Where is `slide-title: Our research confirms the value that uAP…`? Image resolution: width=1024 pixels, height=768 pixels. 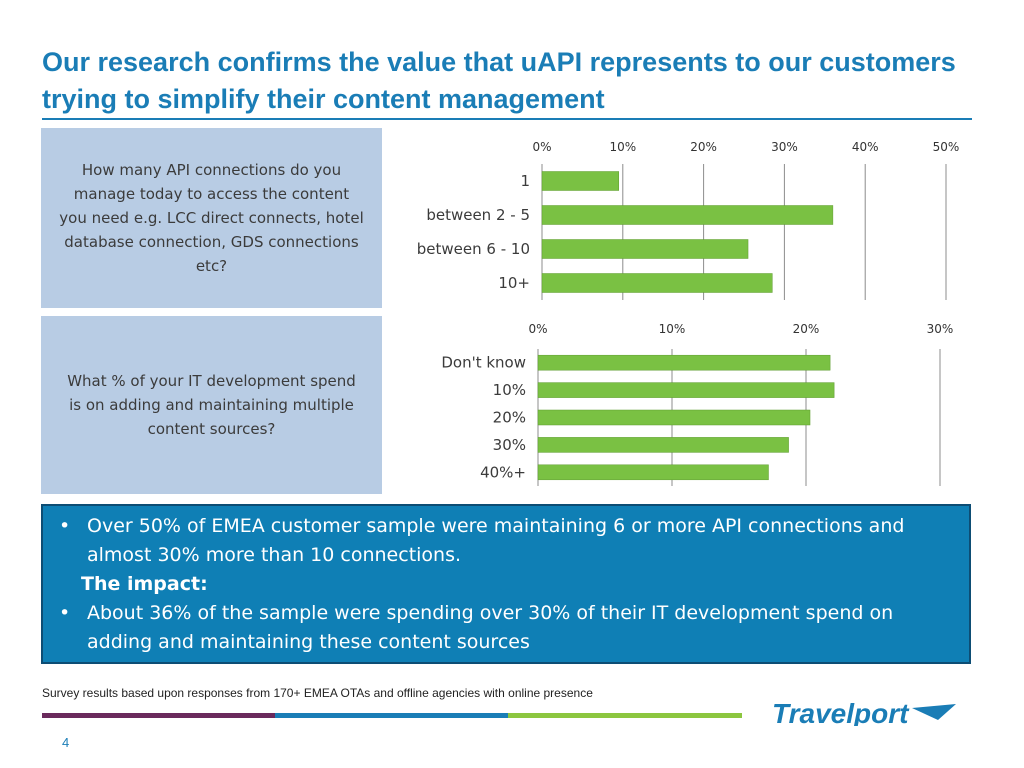 slide-title: Our research confirms the value that uAP… is located at coordinates (499, 80).